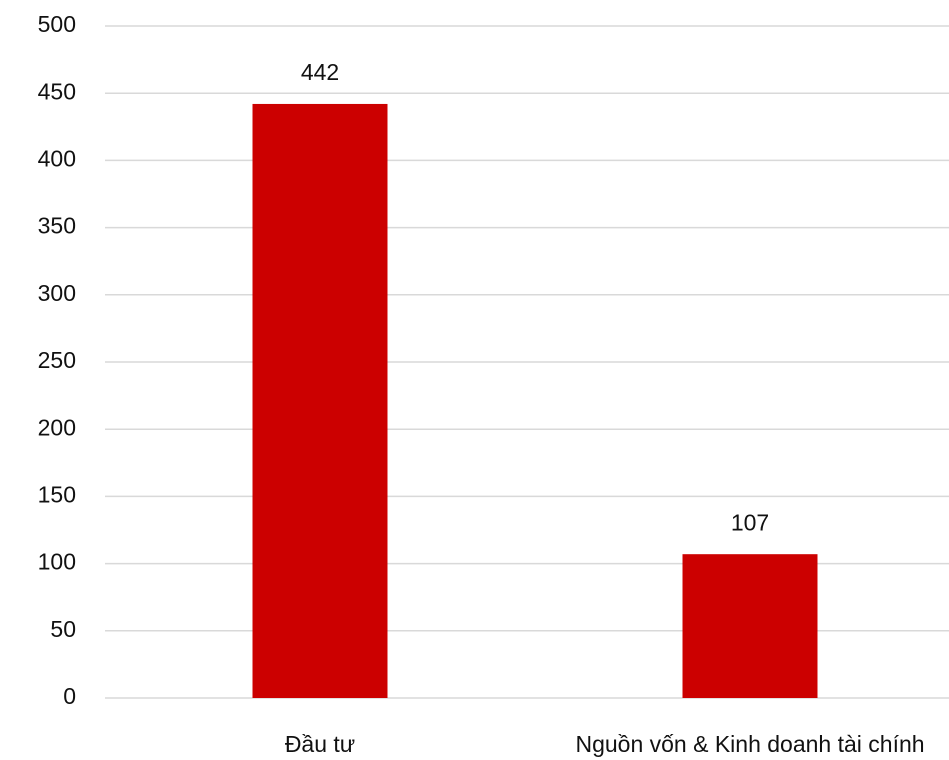 The image size is (949, 760). Describe the element at coordinates (69, 696) in the screenshot. I see `y-tick-label: 0` at that location.